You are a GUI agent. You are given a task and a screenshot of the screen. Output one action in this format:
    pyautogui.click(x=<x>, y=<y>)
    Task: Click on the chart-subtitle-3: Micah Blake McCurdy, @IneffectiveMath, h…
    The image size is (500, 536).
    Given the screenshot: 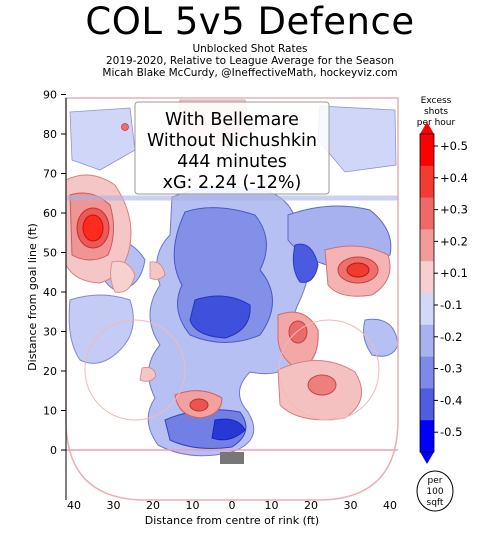 What is the action you would take?
    pyautogui.click(x=250, y=73)
    